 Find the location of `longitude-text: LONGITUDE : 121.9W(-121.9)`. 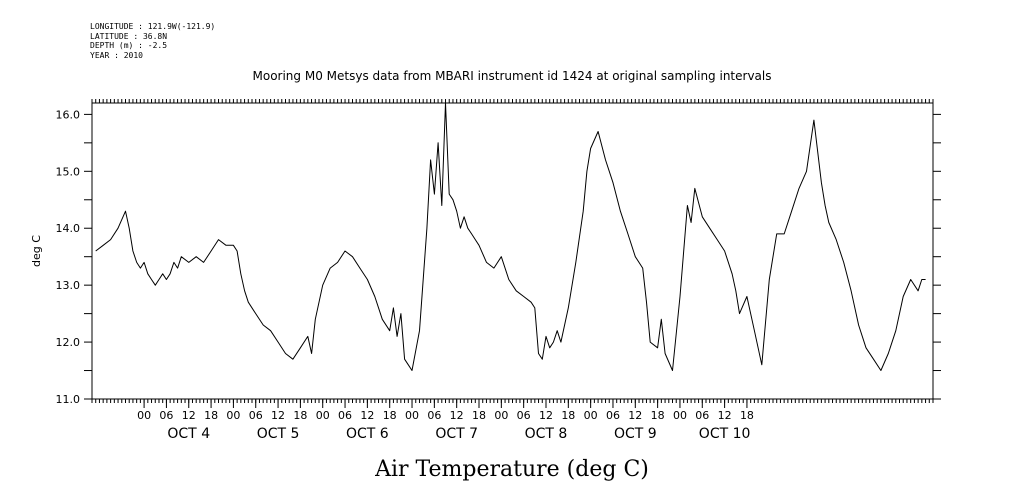

longitude-text: LONGITUDE : 121.9W(-121.9) is located at coordinates (153, 26).